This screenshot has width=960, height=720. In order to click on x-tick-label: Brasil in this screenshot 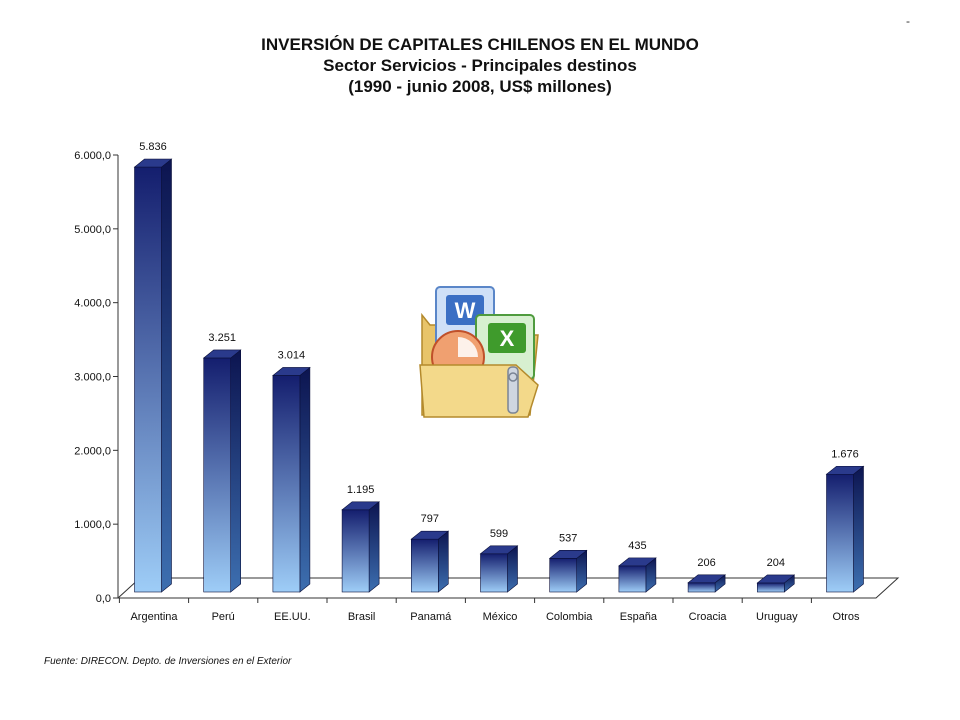, I will do `click(362, 617)`.